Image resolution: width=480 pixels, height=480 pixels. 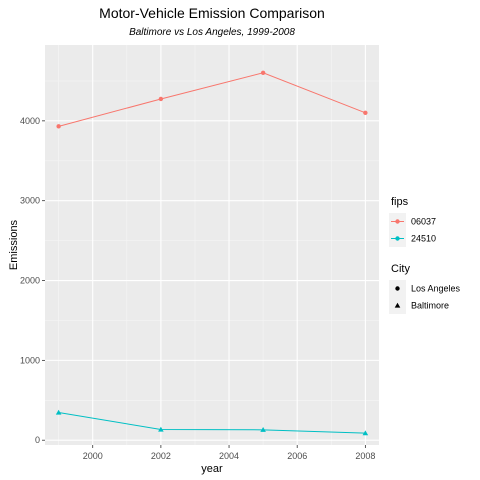 I want to click on chart-subtitle: Baltimore vs Los Angeles, 1999-2008, so click(x=212, y=32).